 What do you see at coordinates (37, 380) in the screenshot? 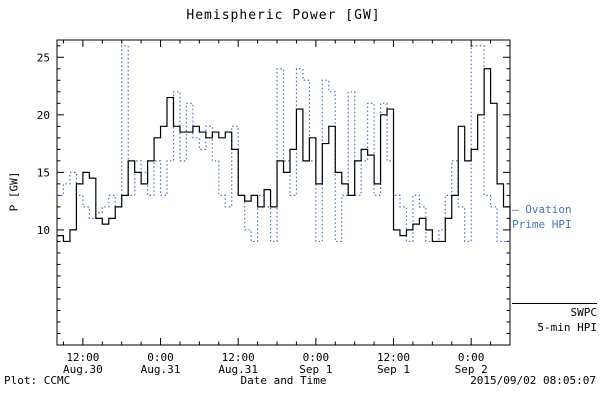
I see `plot-credit: Plot: CCMC` at bounding box center [37, 380].